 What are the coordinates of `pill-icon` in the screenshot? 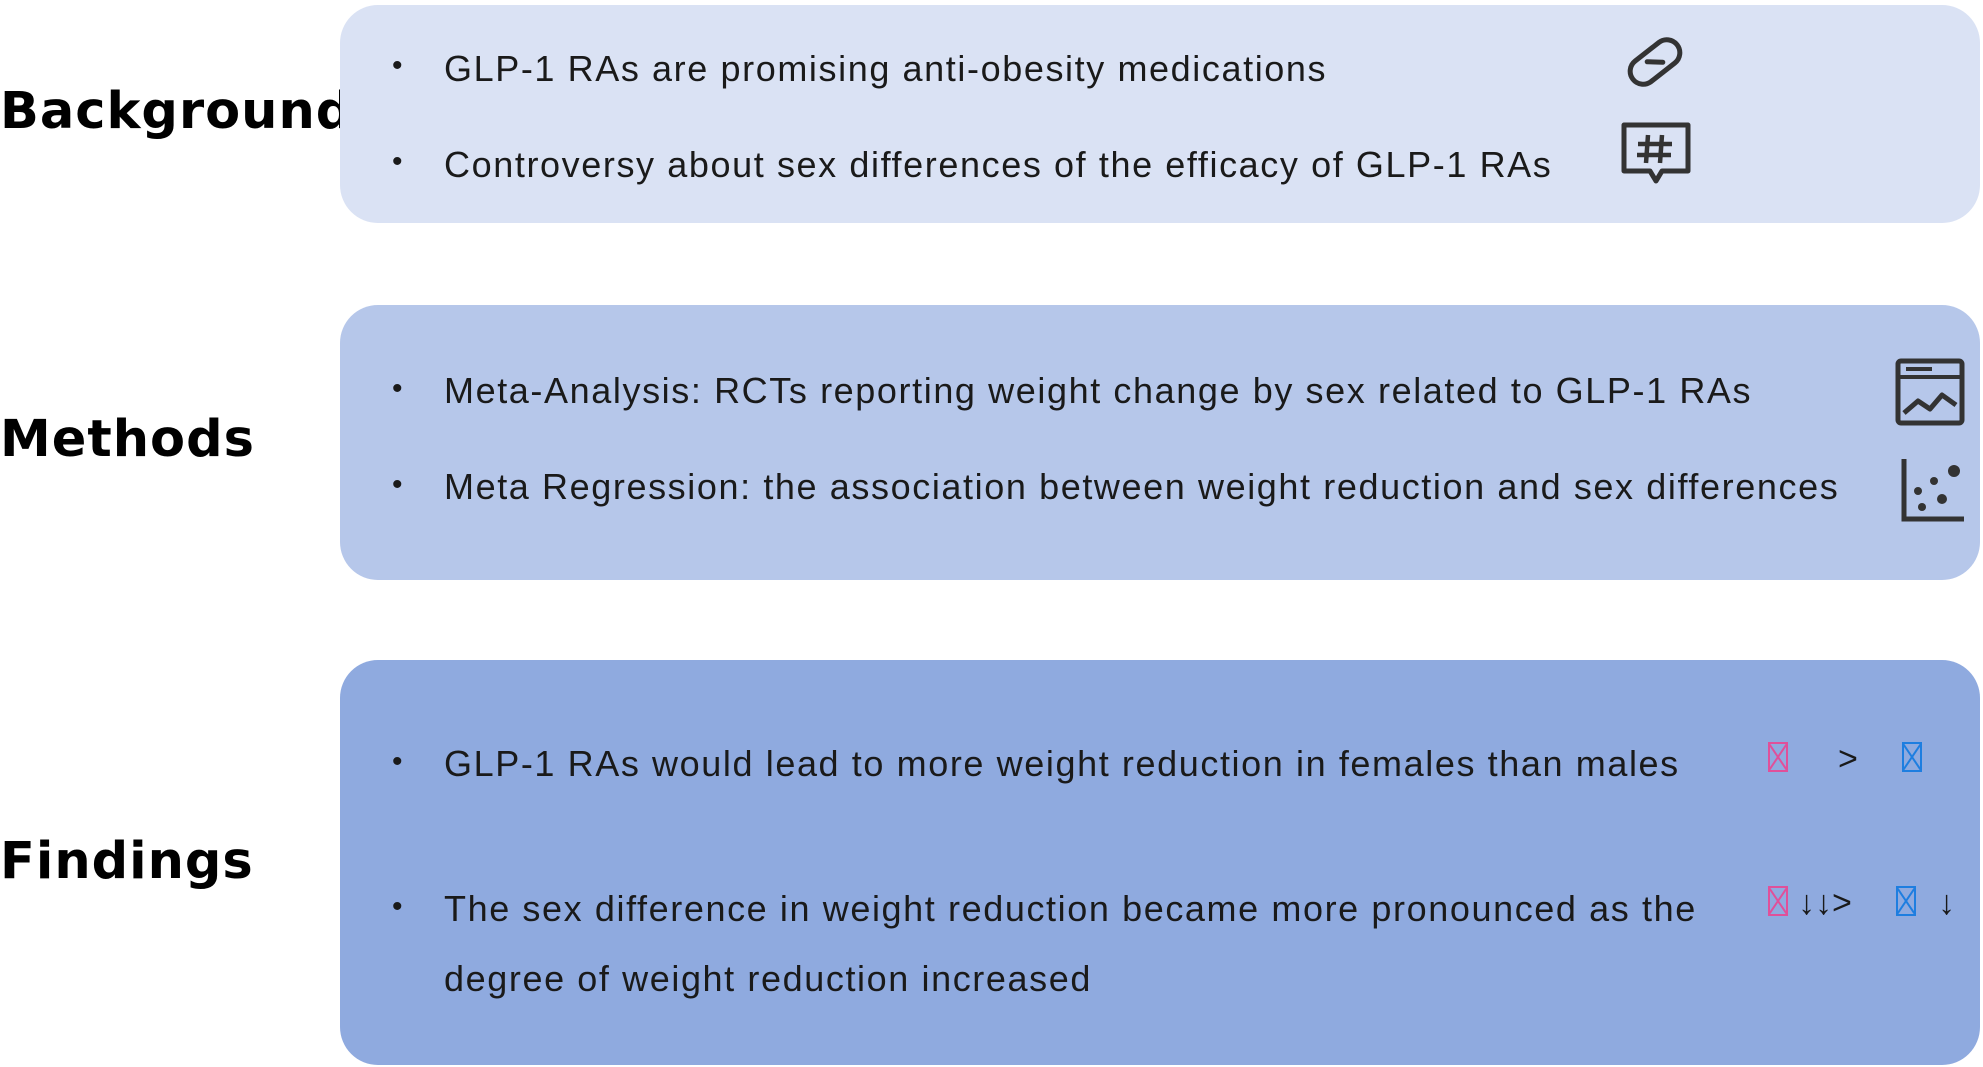 It's located at (1655, 62).